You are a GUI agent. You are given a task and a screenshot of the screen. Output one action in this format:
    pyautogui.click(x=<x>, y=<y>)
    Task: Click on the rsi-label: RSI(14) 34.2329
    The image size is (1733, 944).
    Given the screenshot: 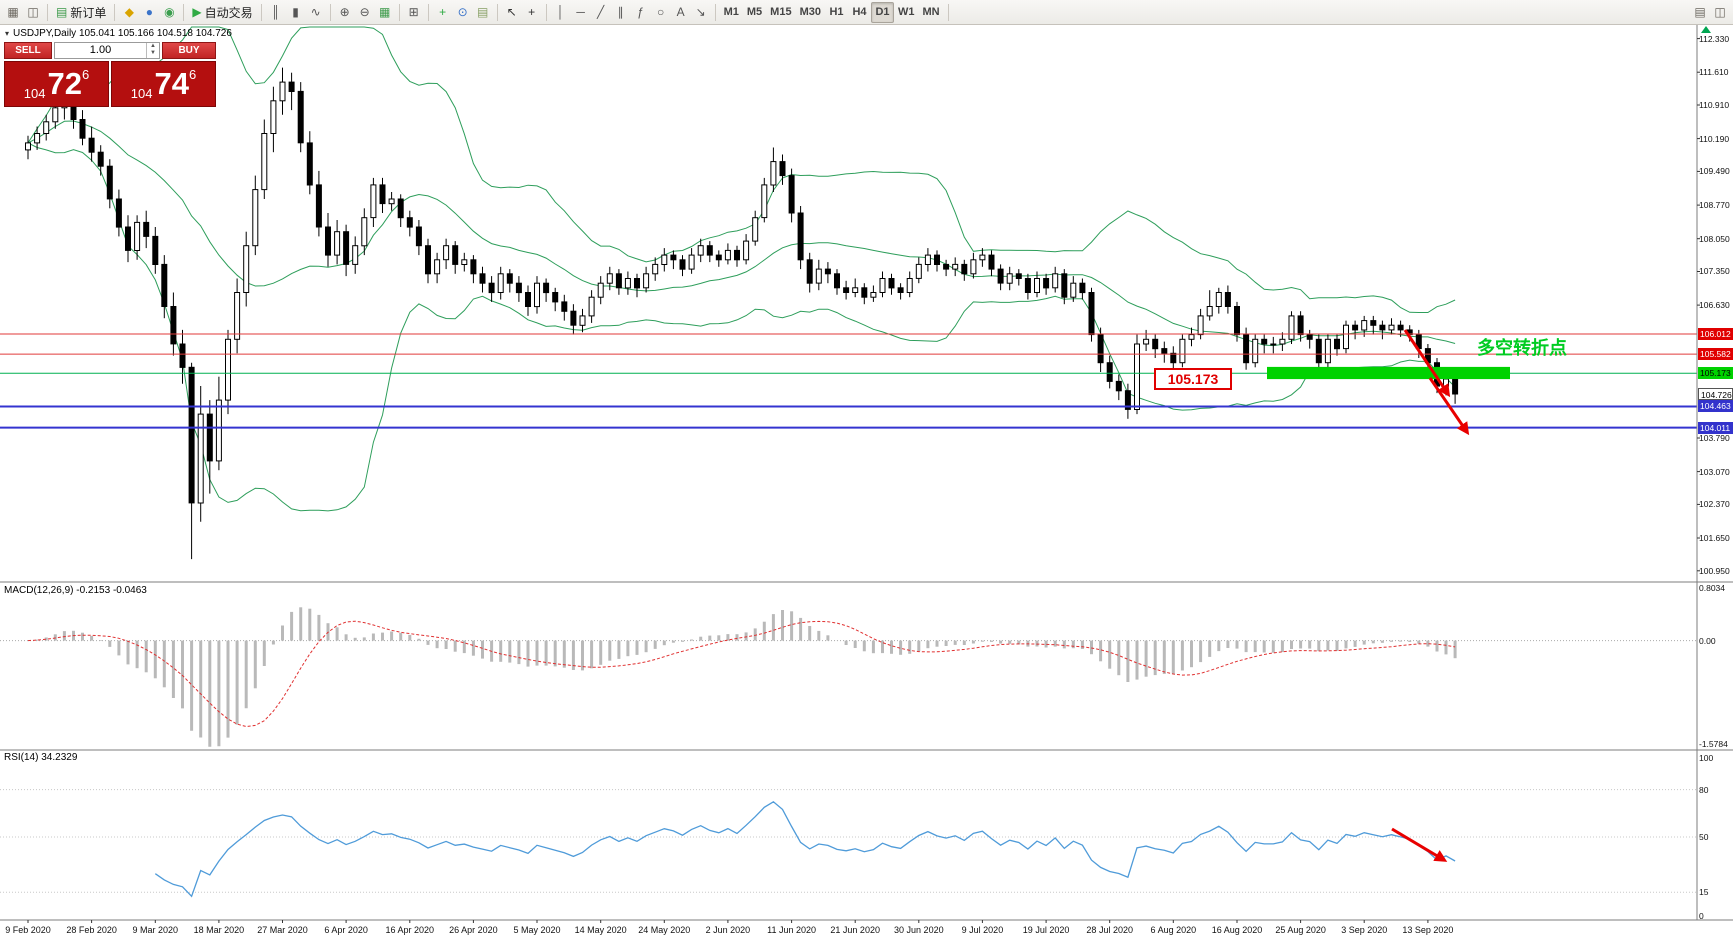 What is the action you would take?
    pyautogui.click(x=41, y=757)
    